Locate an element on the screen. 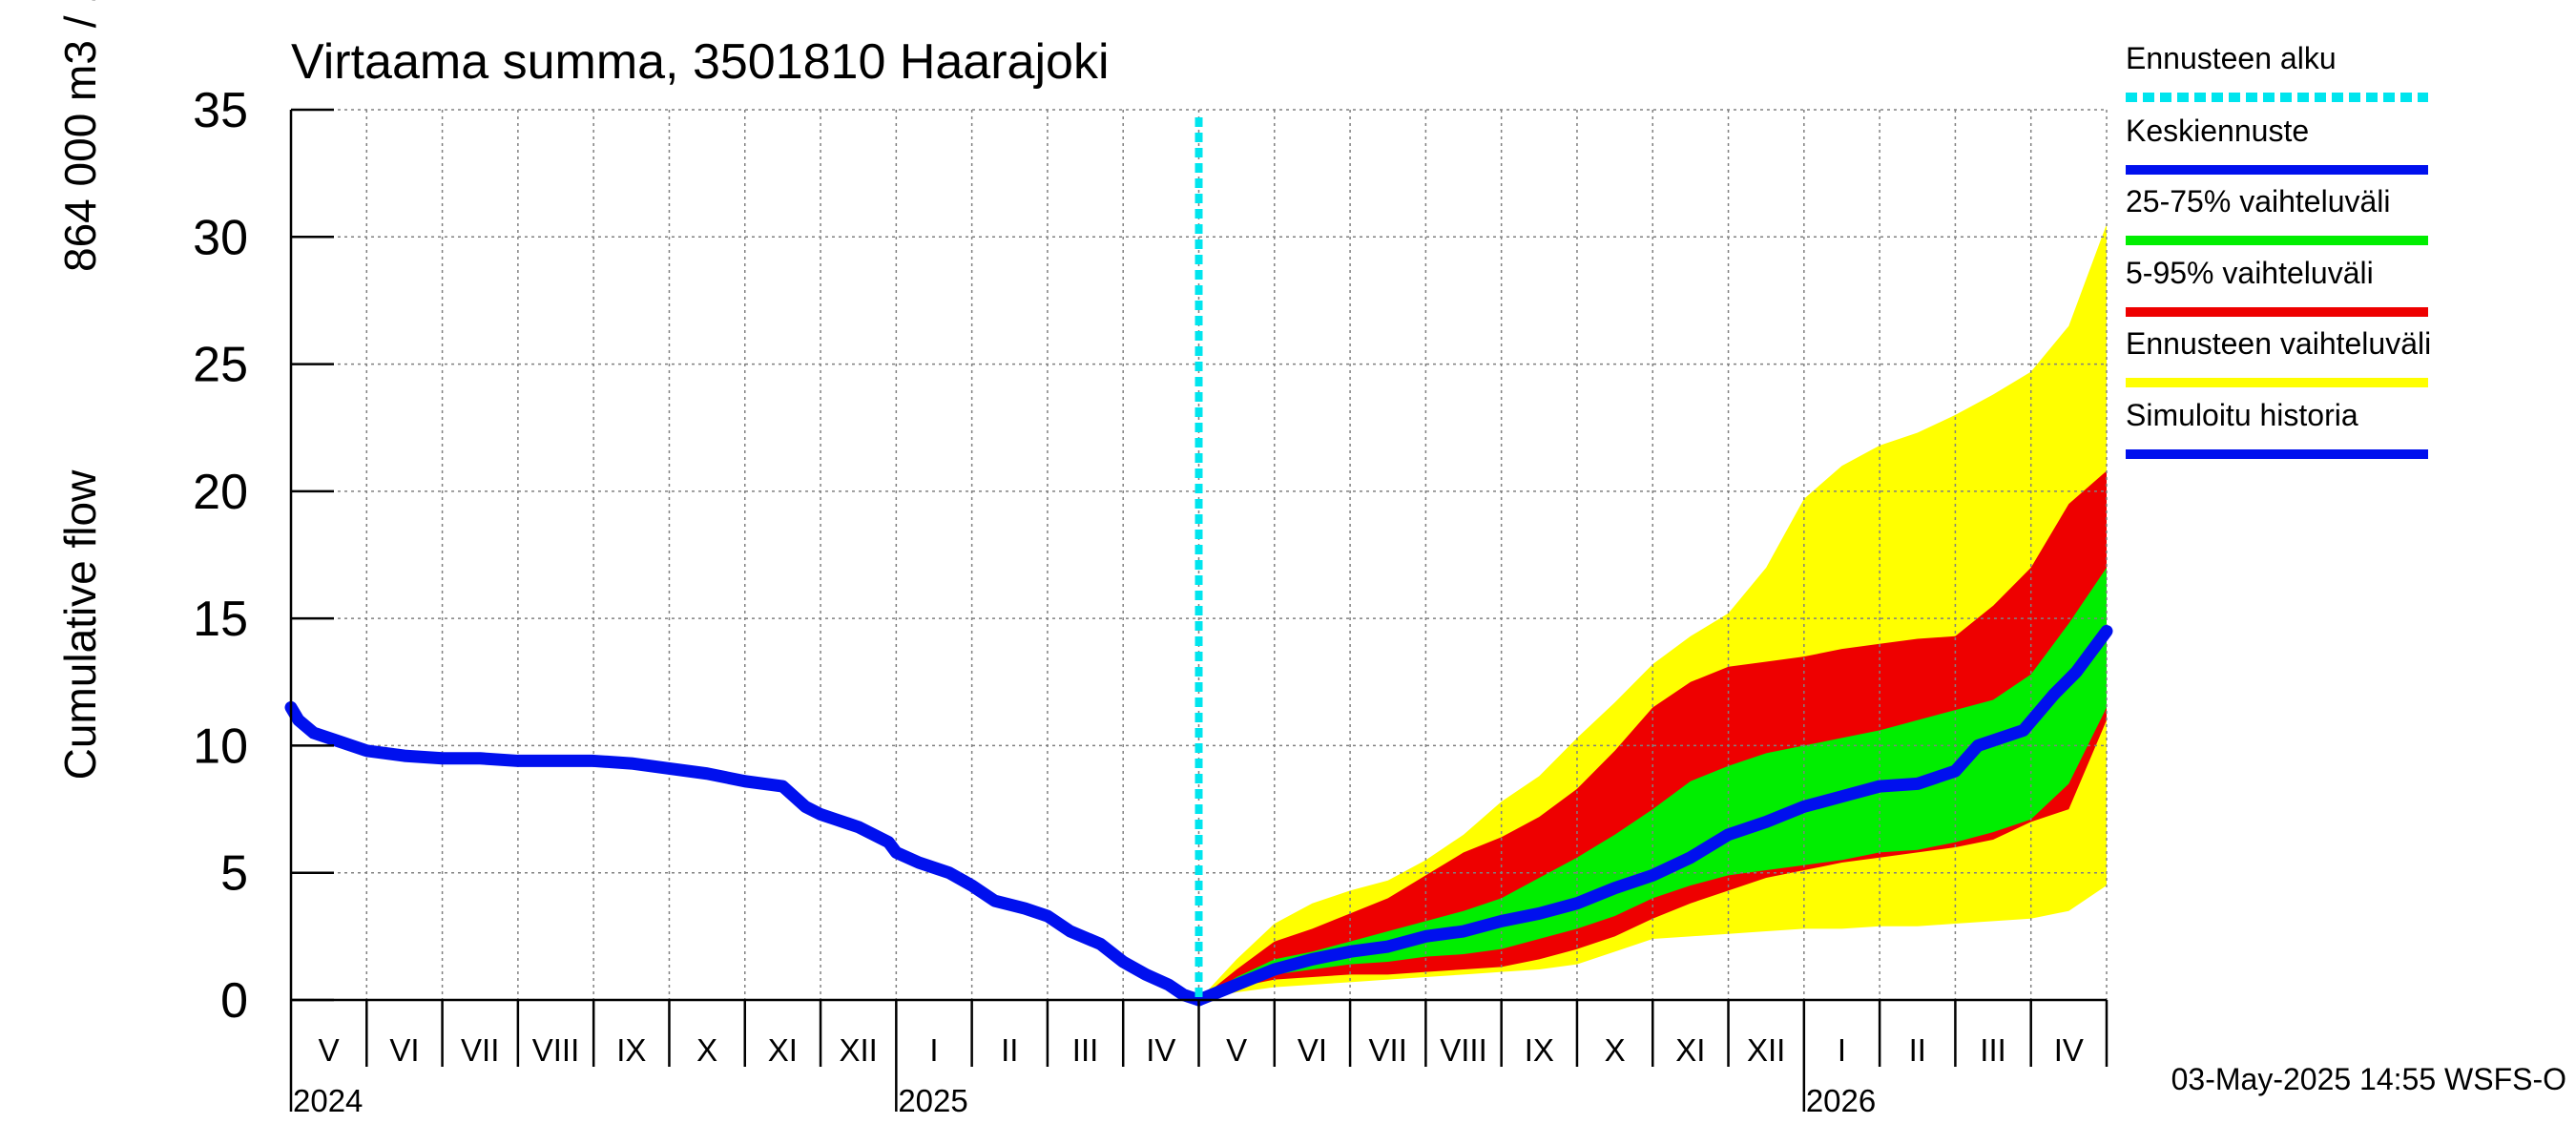 This screenshot has height=1145, width=2576. y-tick-label: 25 is located at coordinates (220, 365).